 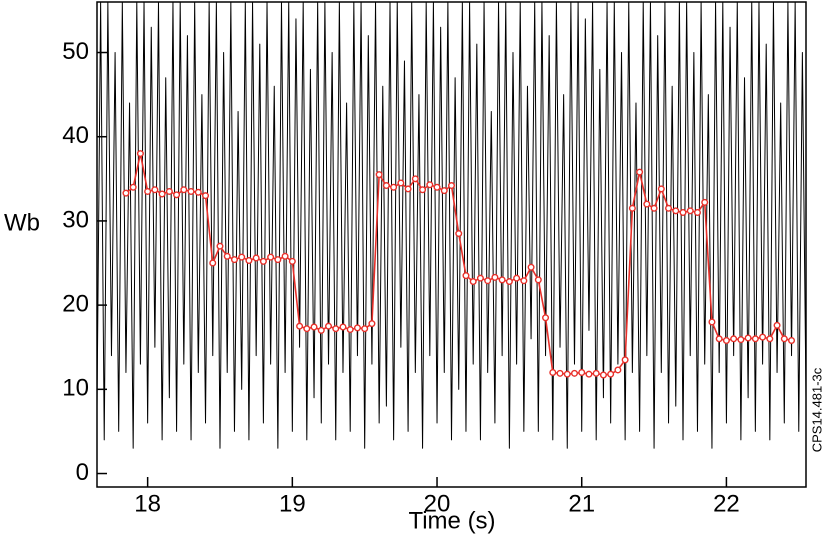 What do you see at coordinates (22, 222) in the screenshot?
I see `y-axis-label: Wb` at bounding box center [22, 222].